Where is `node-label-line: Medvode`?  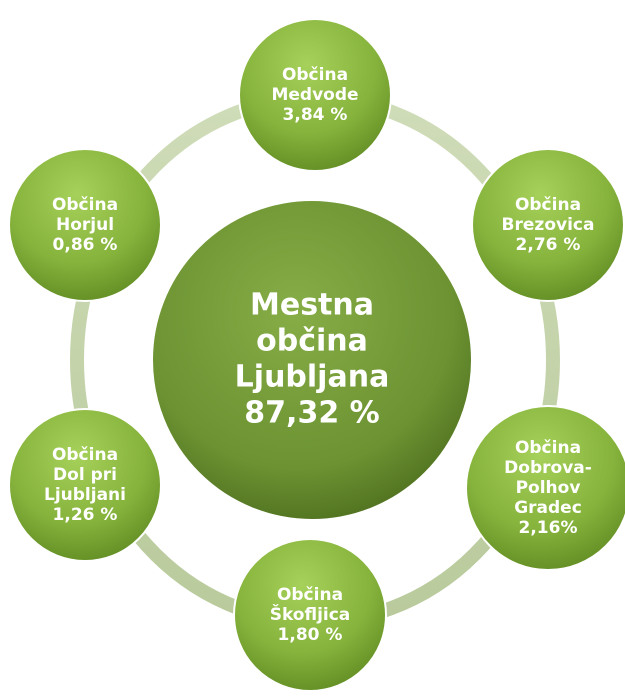 node-label-line: Medvode is located at coordinates (314, 95).